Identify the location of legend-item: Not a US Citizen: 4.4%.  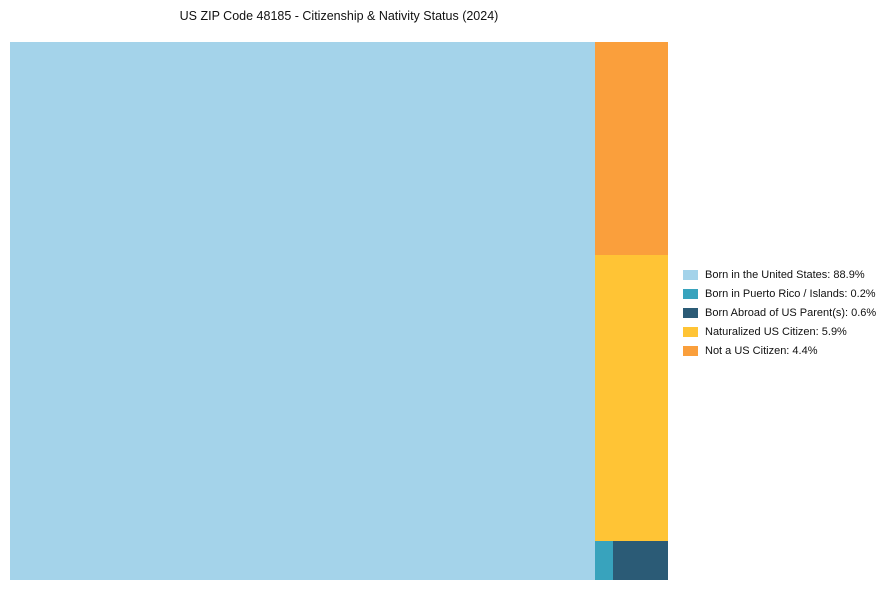
(779, 350).